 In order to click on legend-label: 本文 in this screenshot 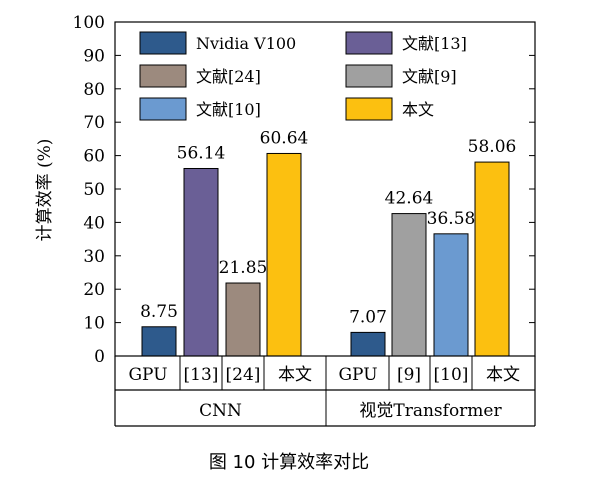, I will do `click(418, 109)`.